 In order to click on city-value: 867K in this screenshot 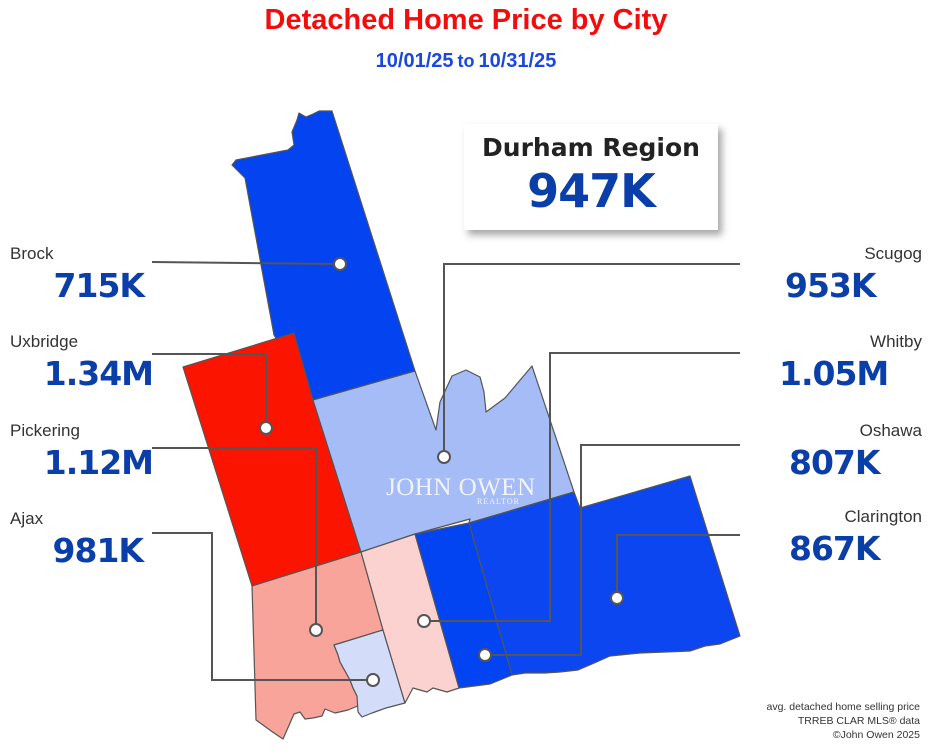, I will do `click(834, 548)`.